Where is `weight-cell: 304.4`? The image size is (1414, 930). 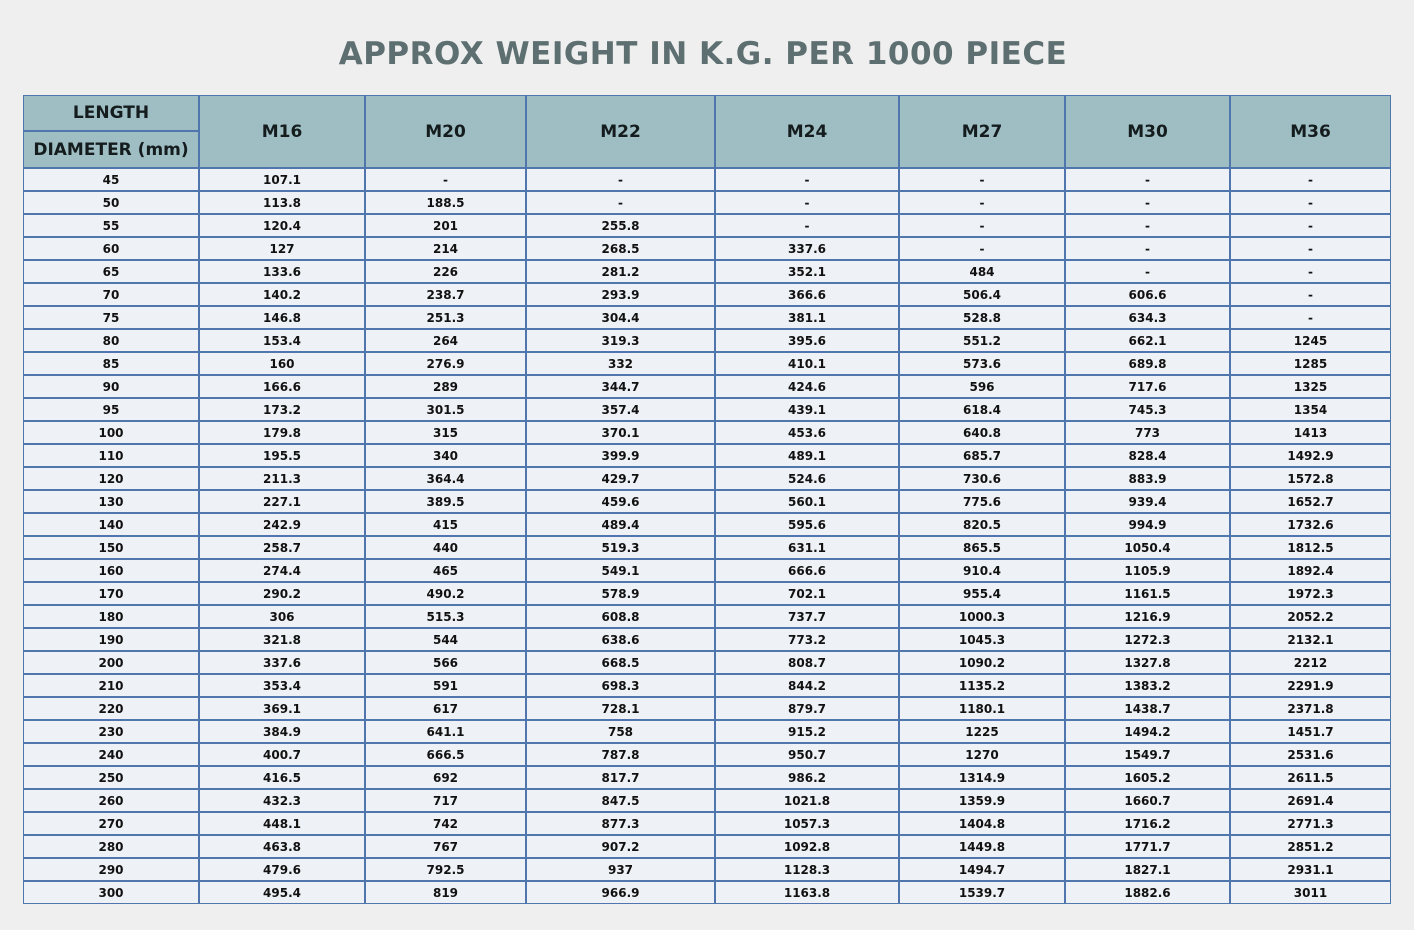 weight-cell: 304.4 is located at coordinates (620, 317).